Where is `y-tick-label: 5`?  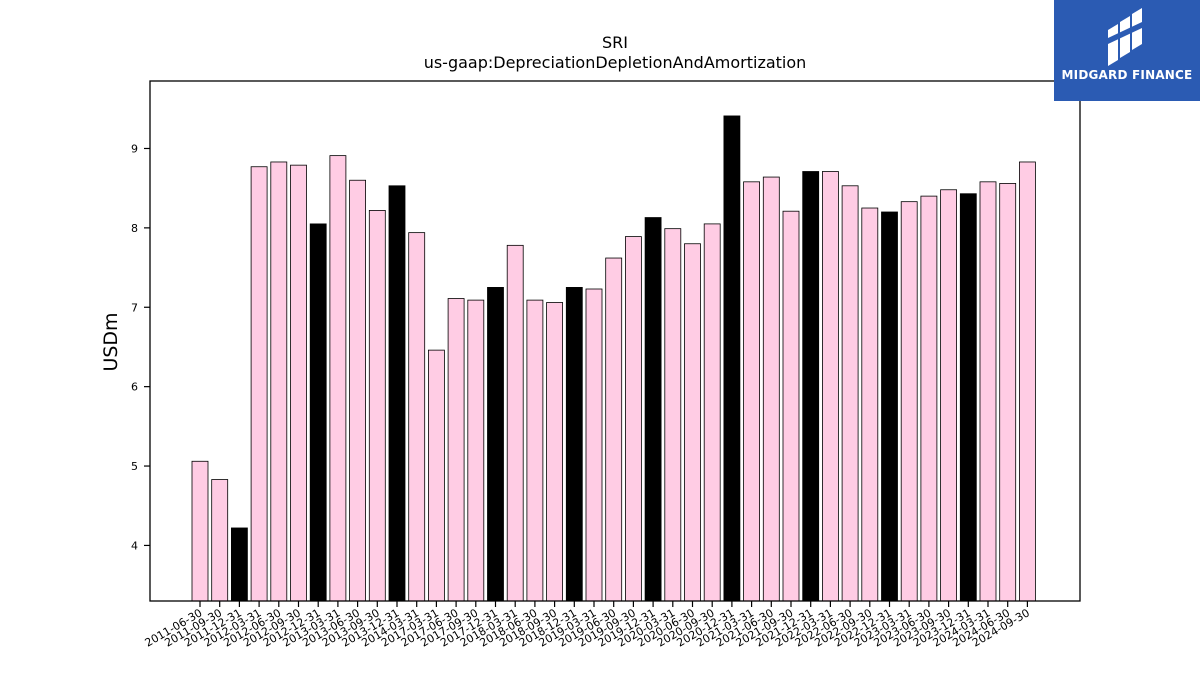
y-tick-label: 5 is located at coordinates (134, 466).